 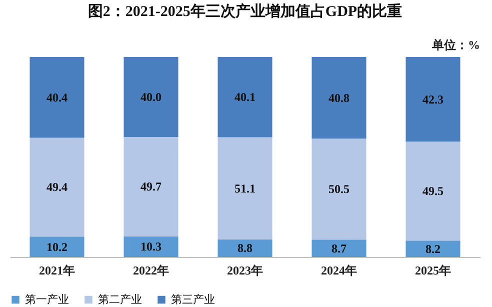 I want to click on data-label: 51.1, so click(x=245, y=188).